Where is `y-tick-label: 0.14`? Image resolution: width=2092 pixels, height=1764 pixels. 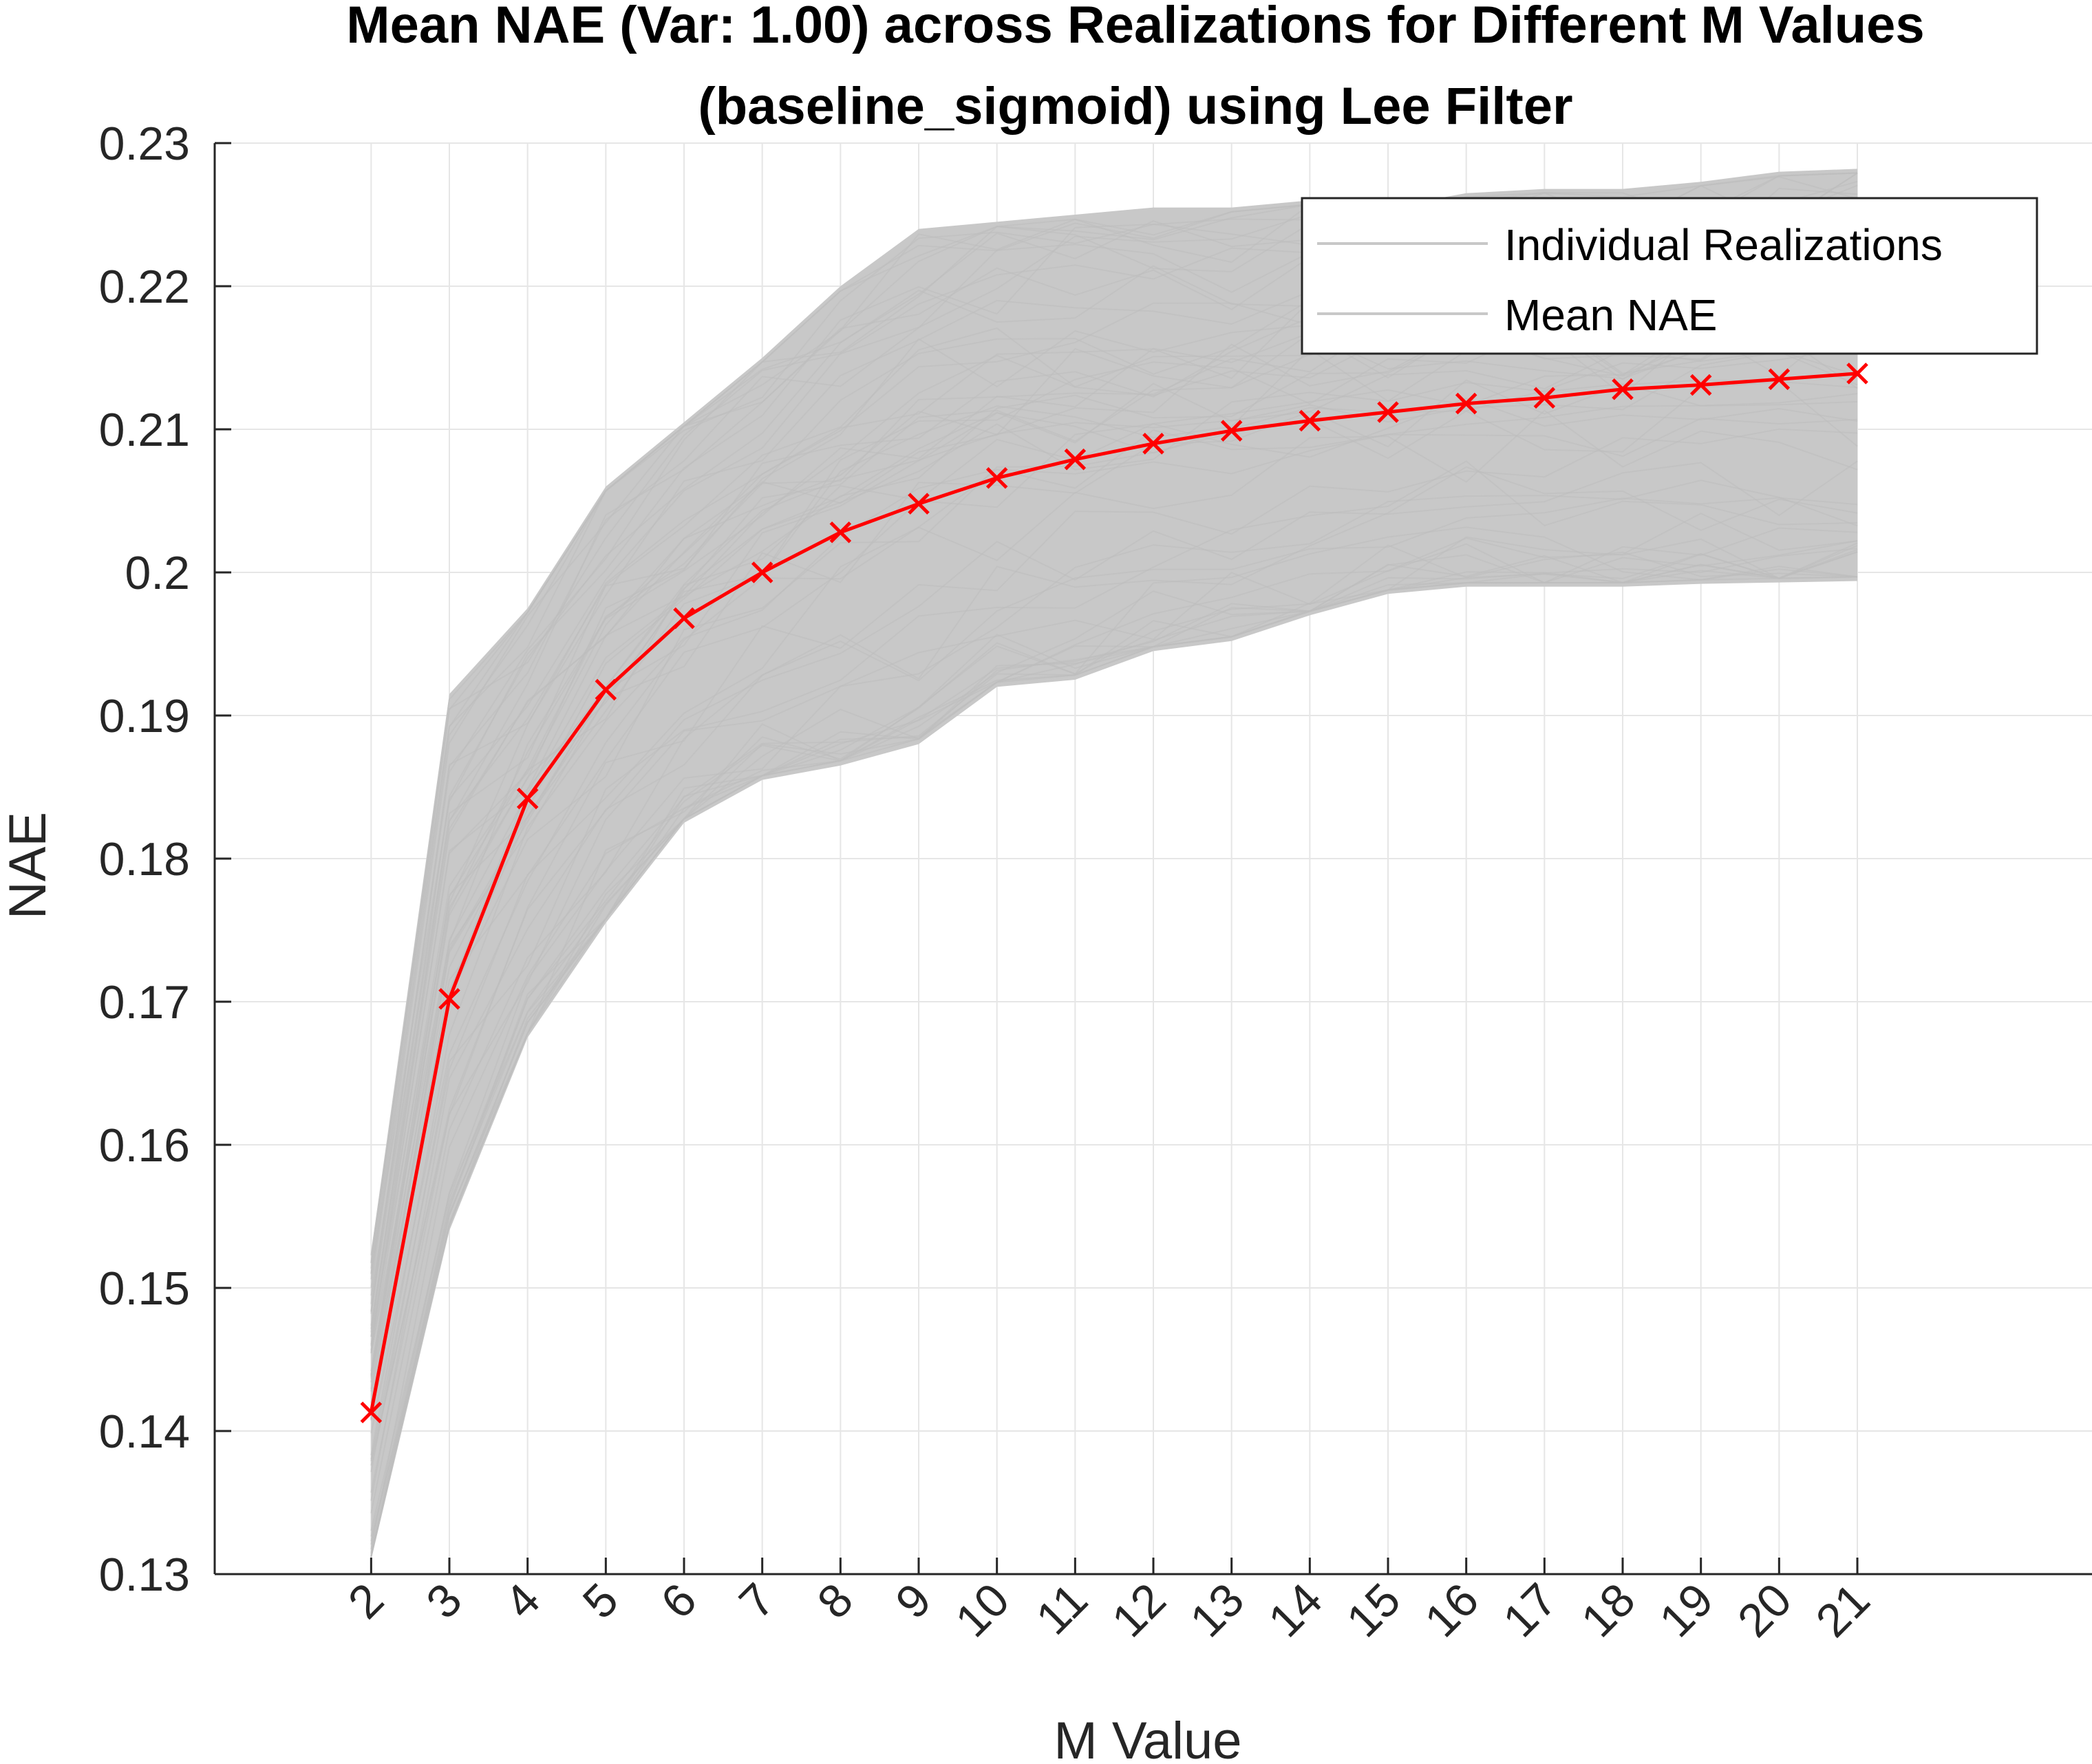
y-tick-label: 0.14 is located at coordinates (144, 1432).